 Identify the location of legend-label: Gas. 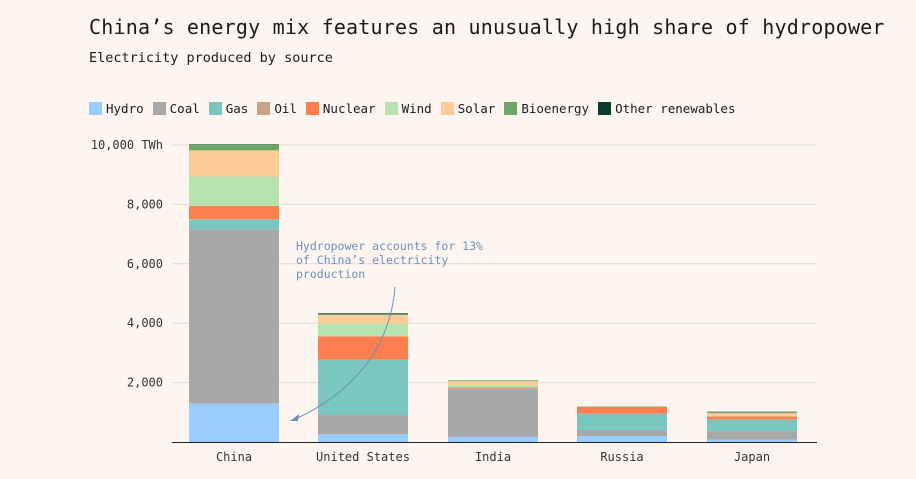
(237, 108).